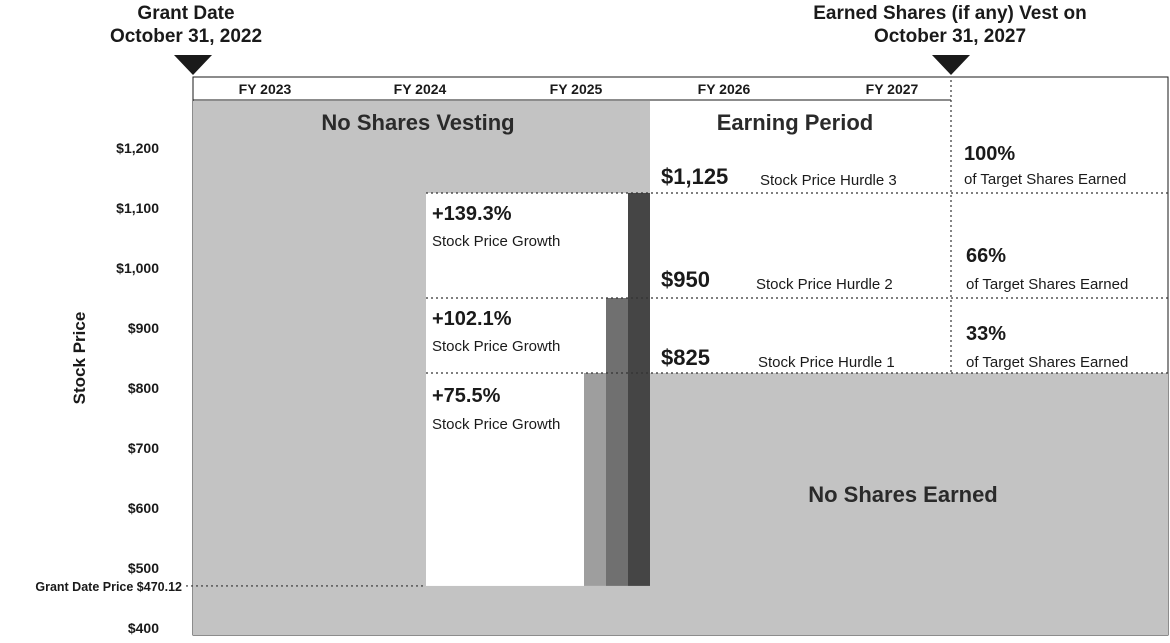 This screenshot has width=1170, height=643. I want to click on y-tick-label: $1,100, so click(137, 208).